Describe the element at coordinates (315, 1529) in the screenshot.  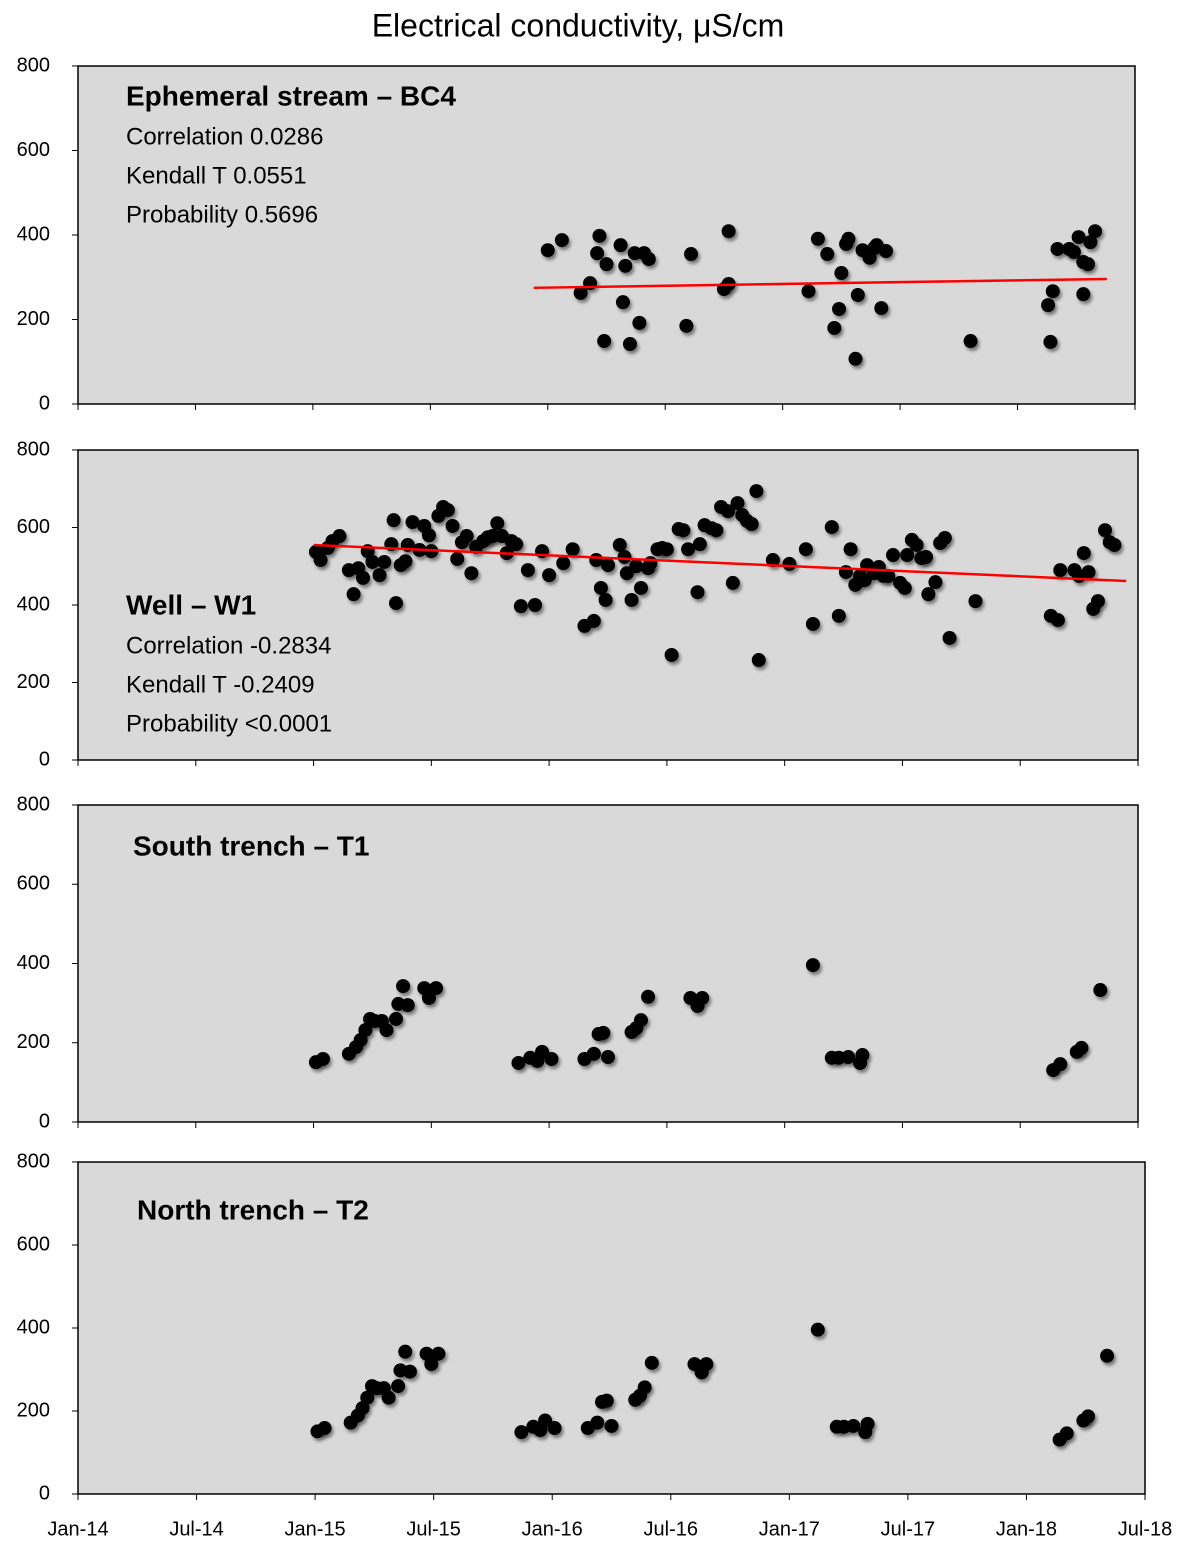
I see `x-tick-label: Jan-15` at that location.